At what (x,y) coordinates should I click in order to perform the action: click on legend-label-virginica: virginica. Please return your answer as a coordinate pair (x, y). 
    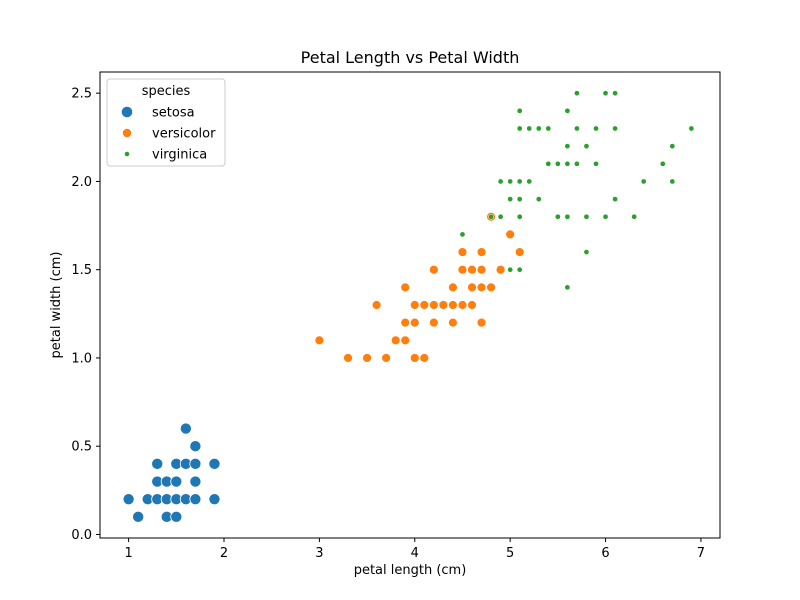
    Looking at the image, I should click on (179, 155).